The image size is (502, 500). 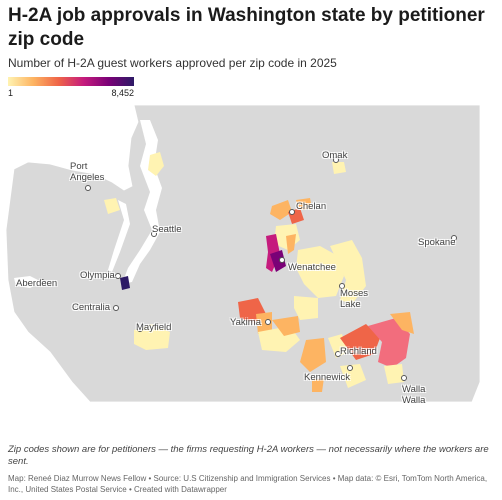 I want to click on city-label-aberdeen: Aberdeen, so click(x=37, y=283).